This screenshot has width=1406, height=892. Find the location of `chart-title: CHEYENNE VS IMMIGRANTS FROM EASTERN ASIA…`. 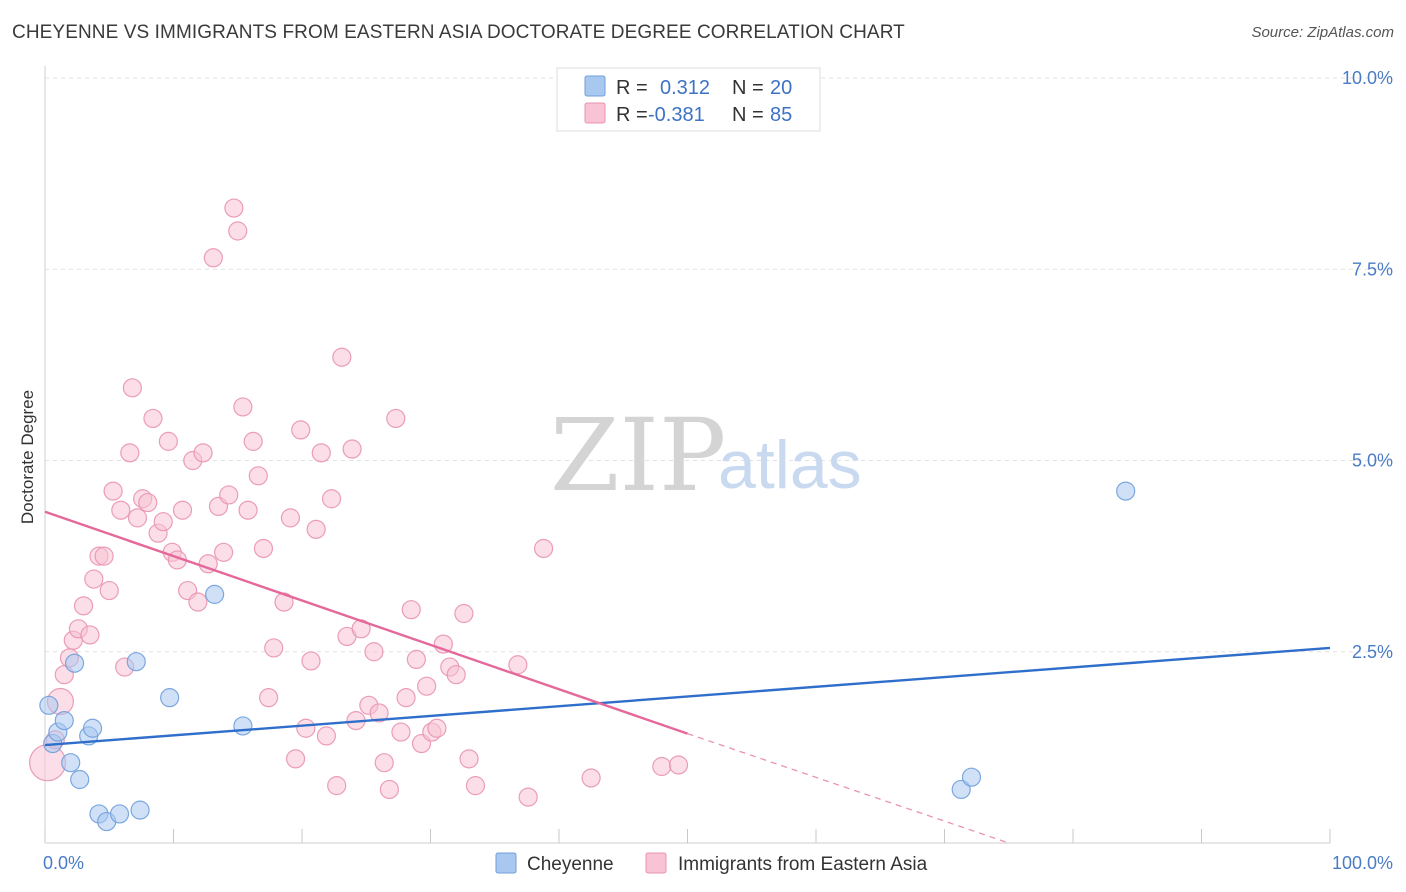

chart-title: CHEYENNE VS IMMIGRANTS FROM EASTERN ASIA… is located at coordinates (458, 32).